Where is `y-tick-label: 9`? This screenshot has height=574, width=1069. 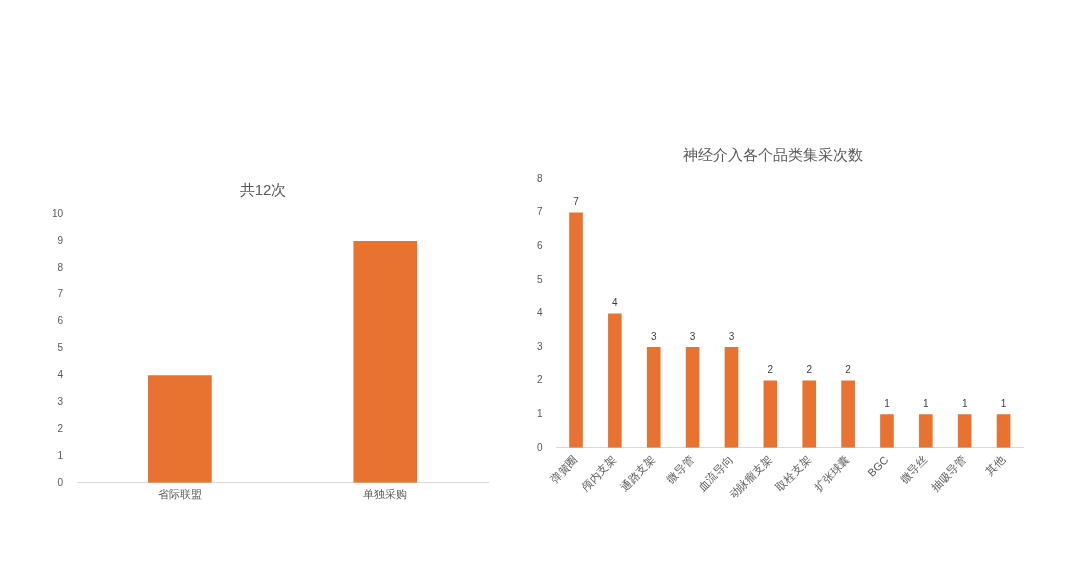 y-tick-label: 9 is located at coordinates (60, 240).